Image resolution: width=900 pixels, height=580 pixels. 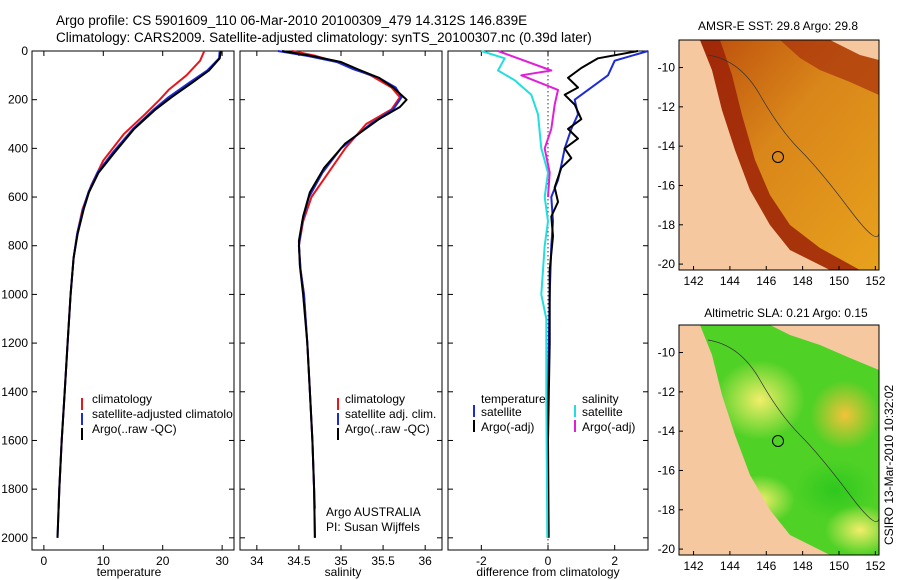 I want to click on sst-land-australia, so click(x=754, y=155).